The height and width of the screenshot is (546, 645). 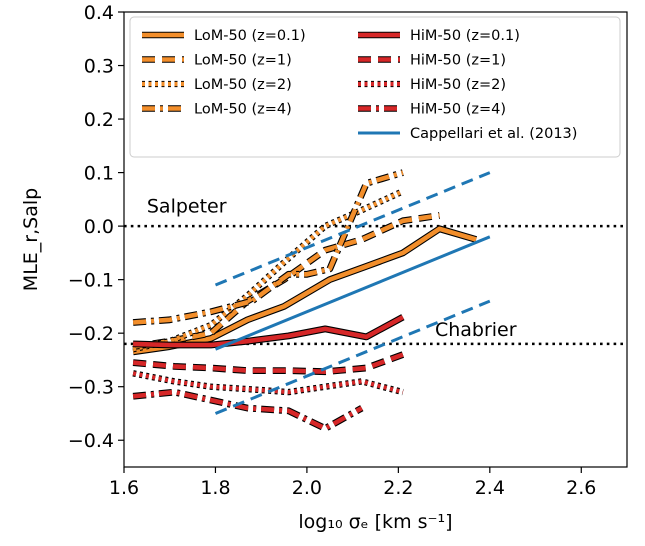 I want to click on legend-item: LoM-50 (z=1), so click(x=217, y=61).